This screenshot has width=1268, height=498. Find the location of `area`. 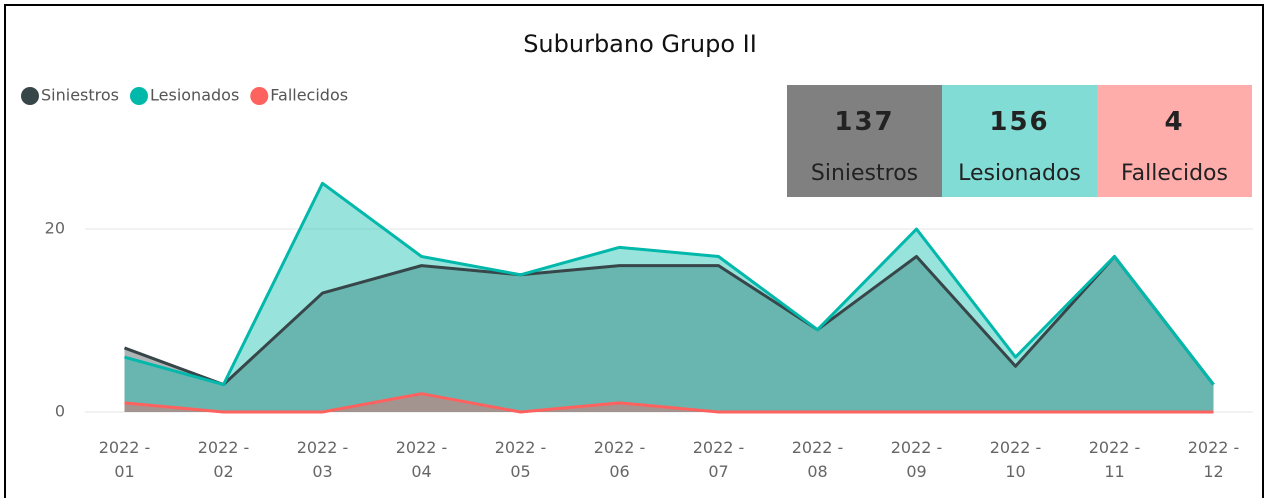

area is located at coordinates (669, 402).